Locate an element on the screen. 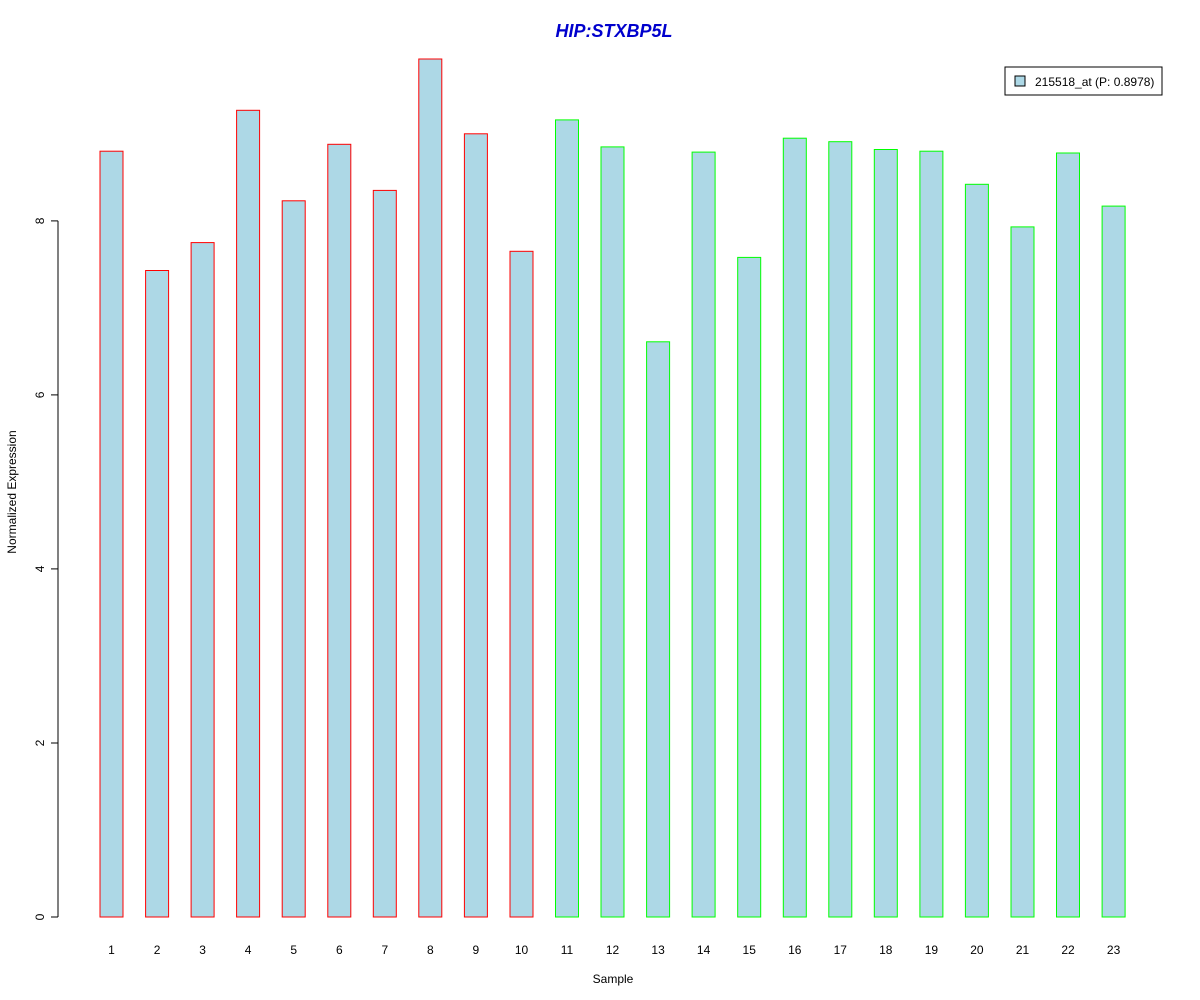 This screenshot has width=1200, height=1000. x-axis-label: Sample is located at coordinates (613, 979).